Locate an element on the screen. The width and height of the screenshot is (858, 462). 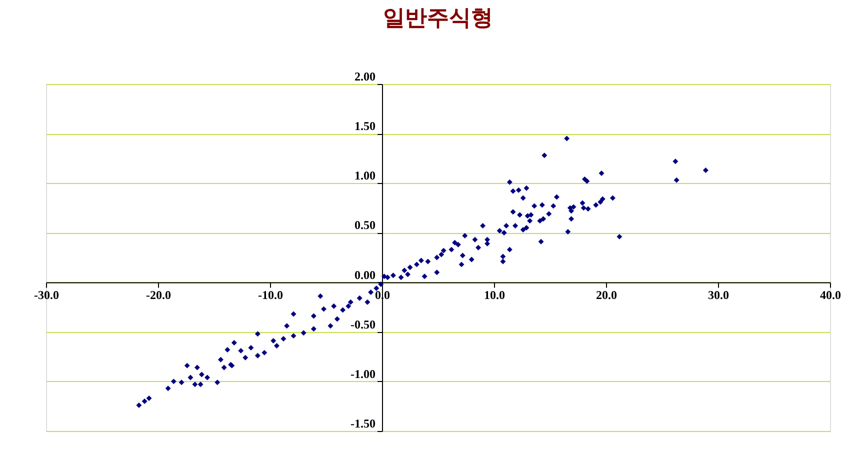
y-tick-label: 2.00 is located at coordinates (365, 77).